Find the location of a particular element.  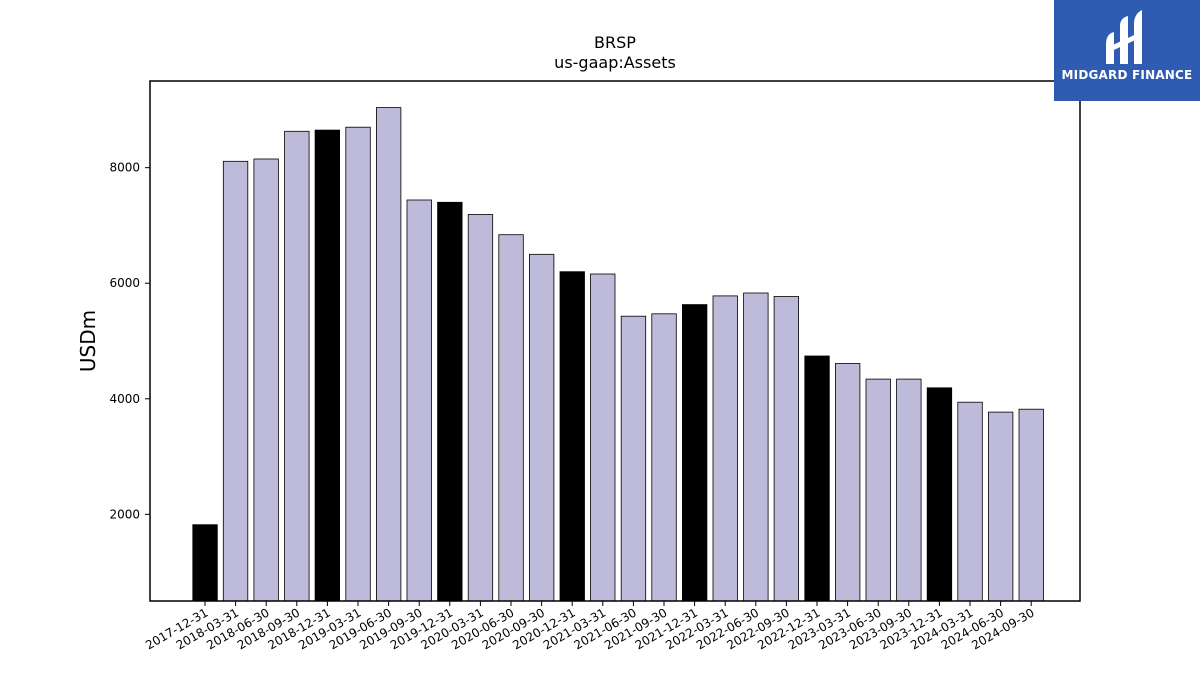

y-tick-label: 6000 is located at coordinates (124, 283).